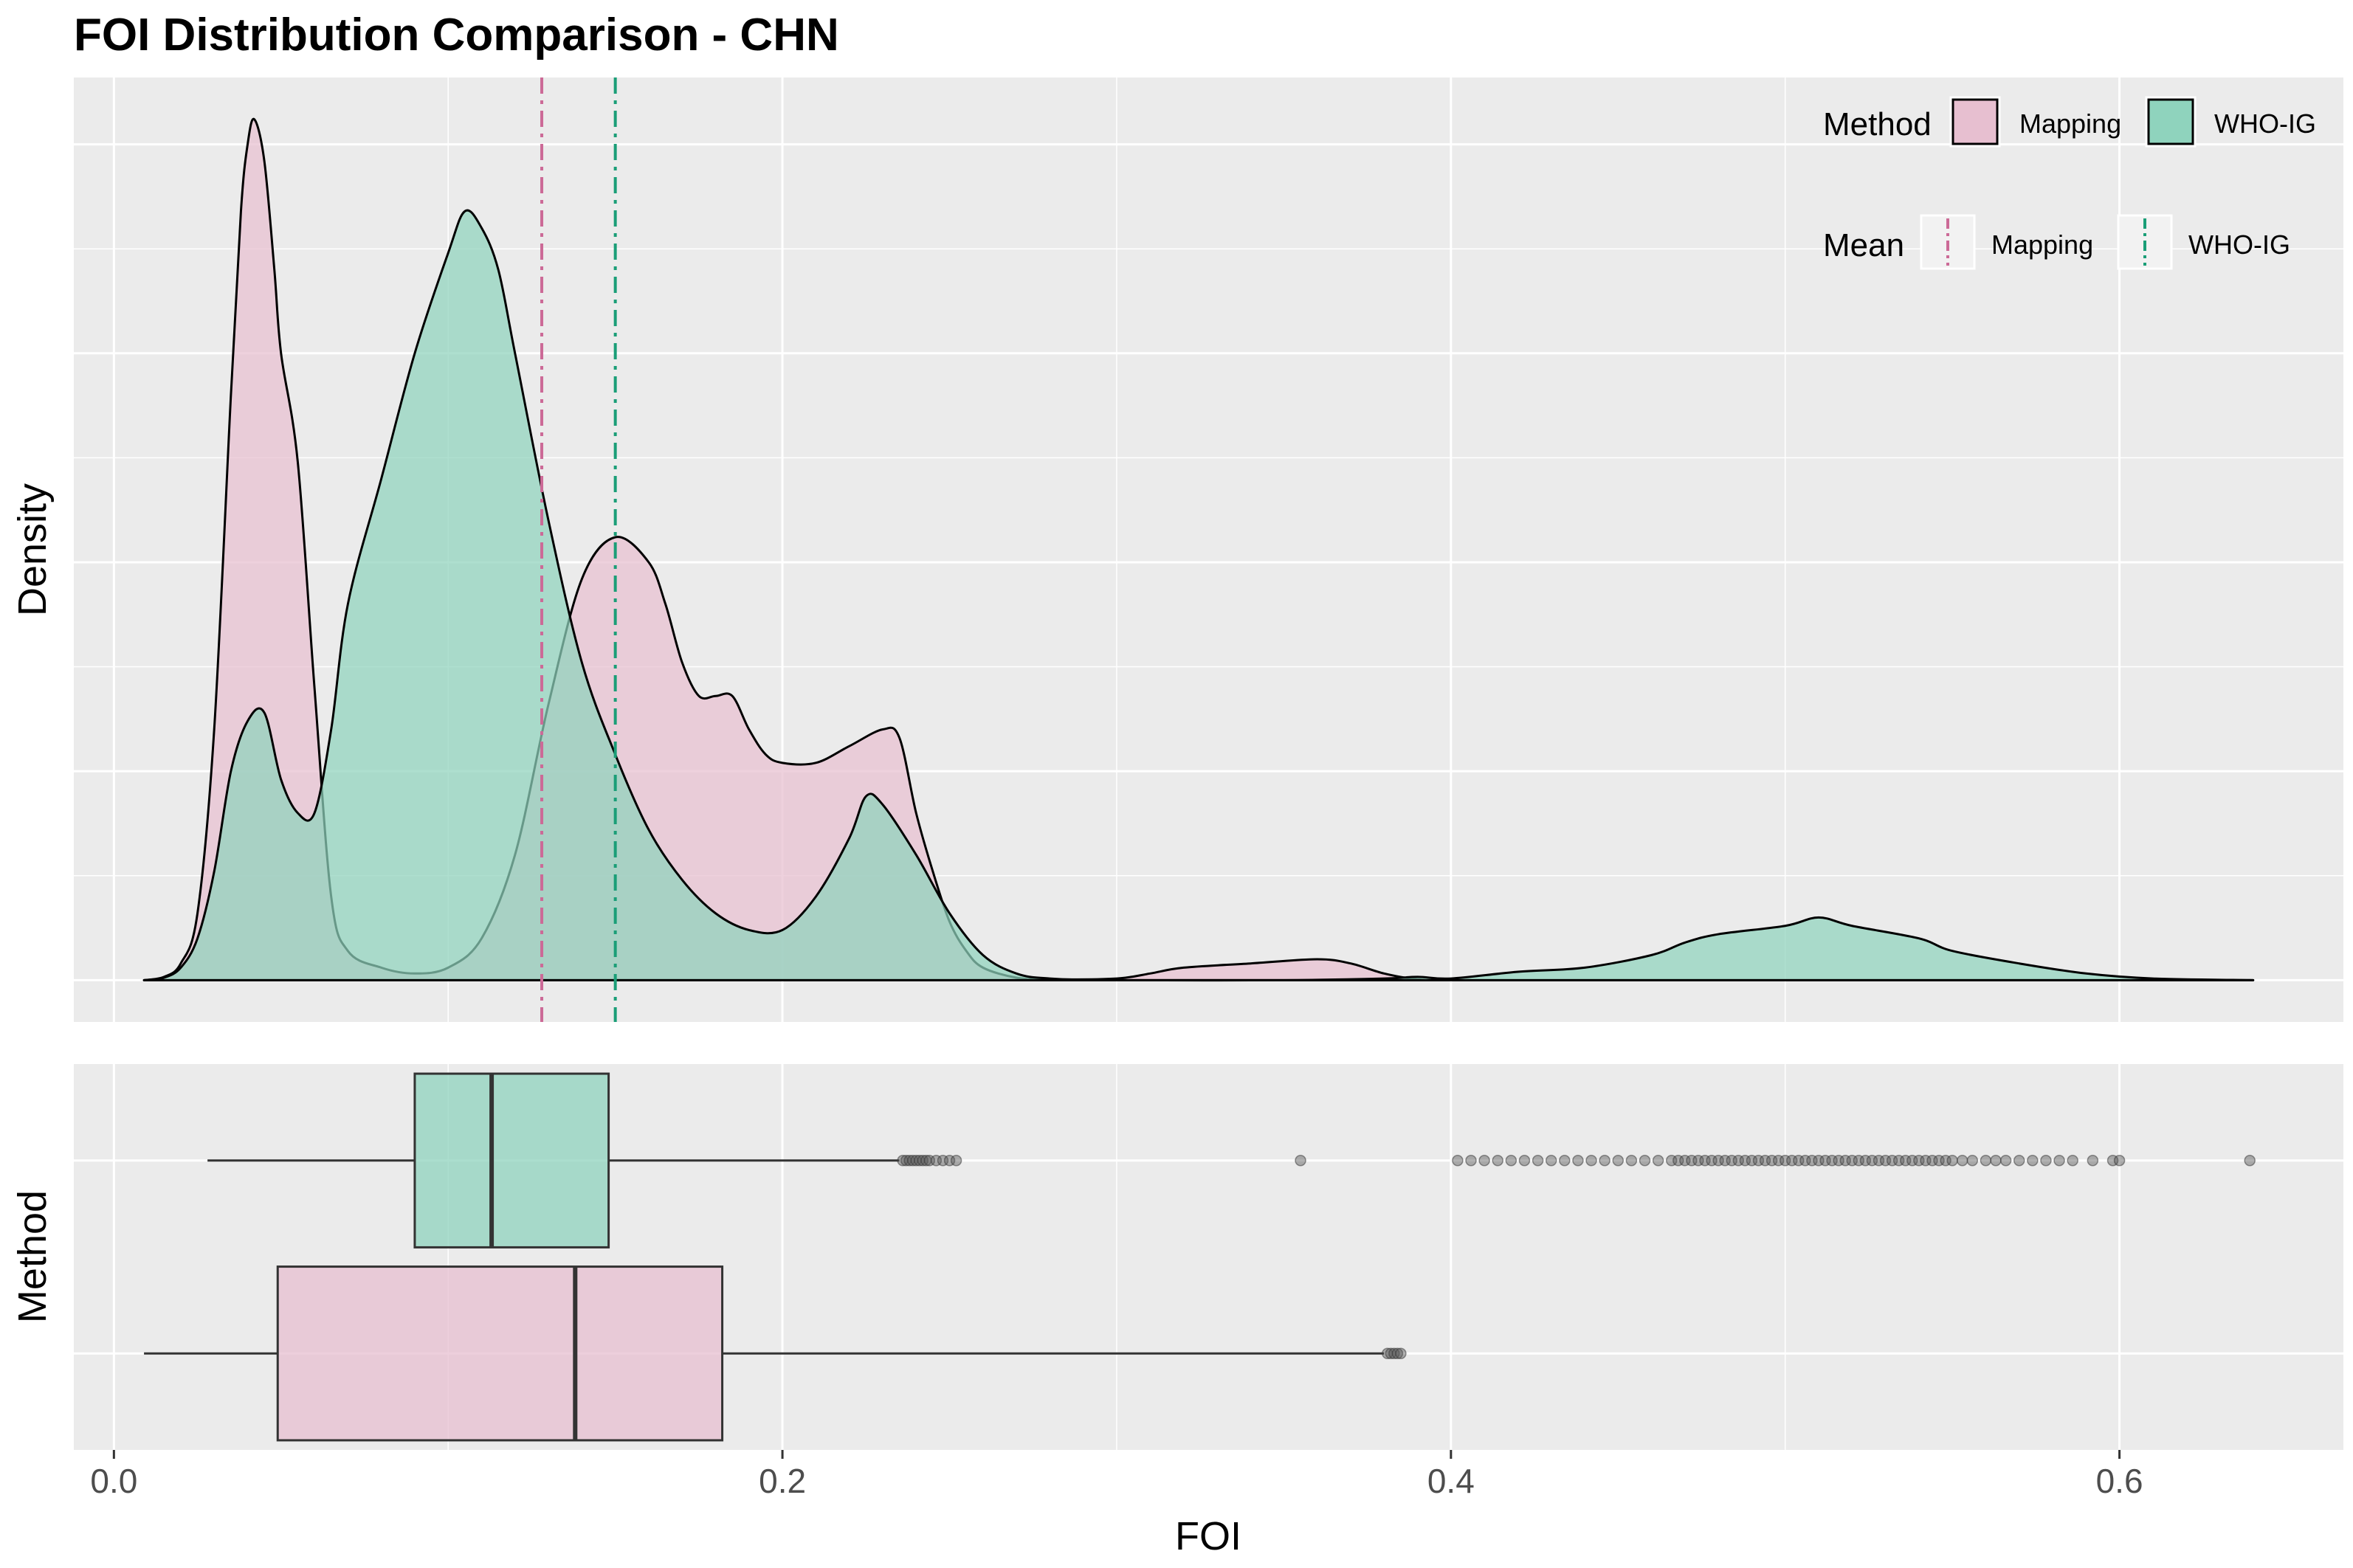 The image size is (2353, 1568). What do you see at coordinates (457, 35) in the screenshot?
I see `chart-title: FOI Distribution Comparison - CHN` at bounding box center [457, 35].